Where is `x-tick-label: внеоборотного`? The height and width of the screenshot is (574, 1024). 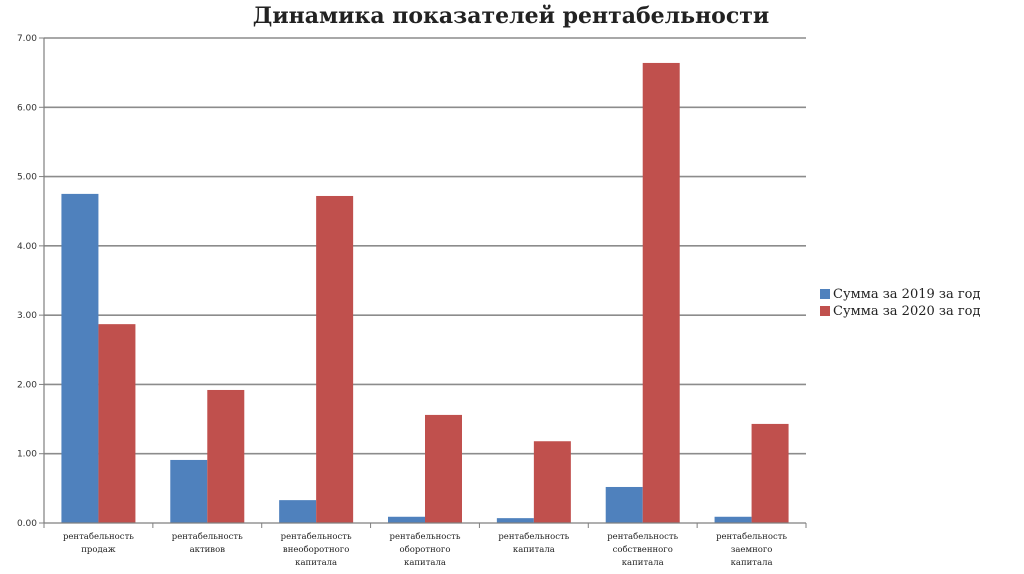 x-tick-label: внеоборотного is located at coordinates (316, 549).